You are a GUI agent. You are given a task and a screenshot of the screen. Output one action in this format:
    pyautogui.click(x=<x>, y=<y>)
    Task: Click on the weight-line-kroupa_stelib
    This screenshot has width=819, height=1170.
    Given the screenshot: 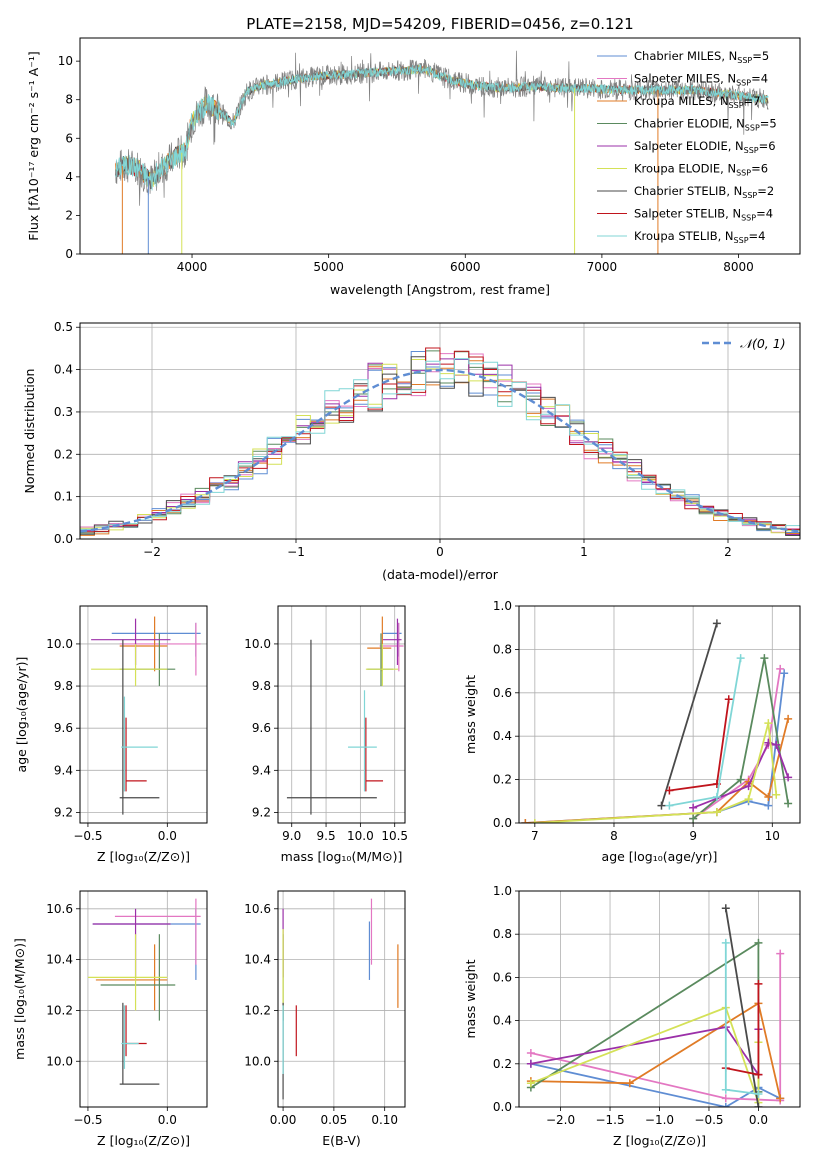 What is the action you would take?
    pyautogui.click(x=705, y=732)
    